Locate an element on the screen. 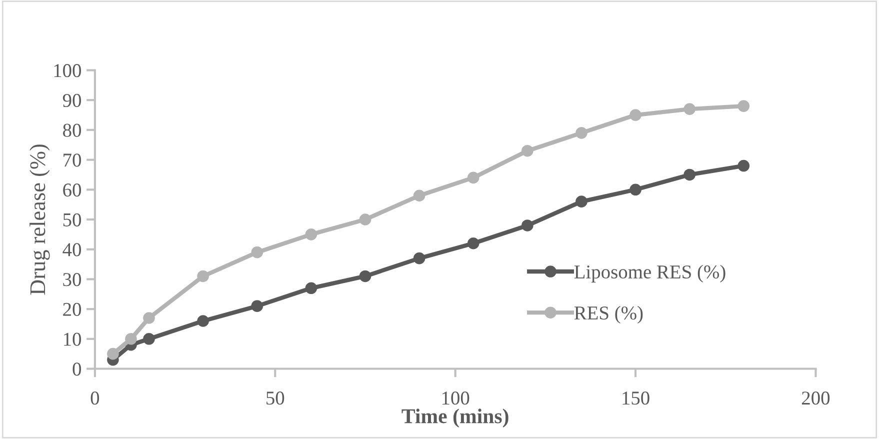 The width and height of the screenshot is (879, 439). legend-label: Liposome RES (%) is located at coordinates (650, 273).